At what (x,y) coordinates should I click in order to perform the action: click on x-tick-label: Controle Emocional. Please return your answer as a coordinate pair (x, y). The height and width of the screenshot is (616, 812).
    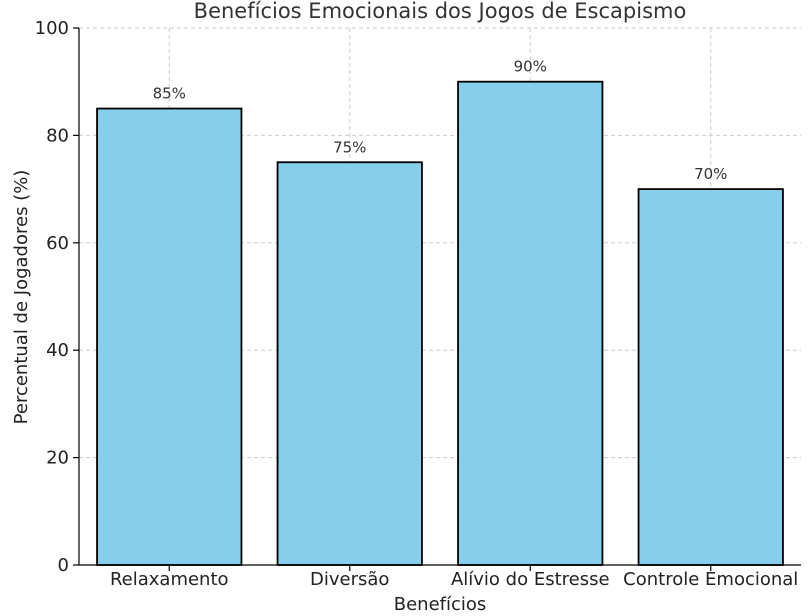
    Looking at the image, I should click on (710, 579).